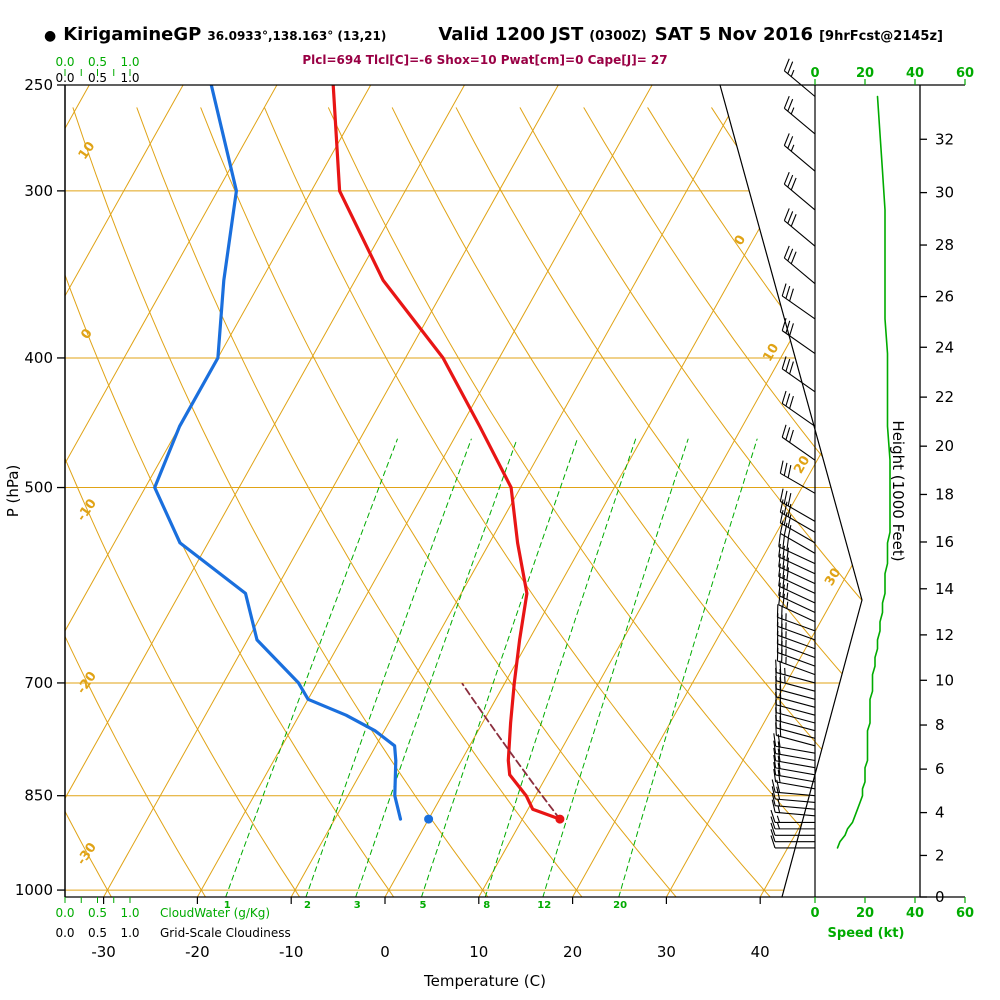 The width and height of the screenshot is (1000, 1000). I want to click on svg-text: 3, so click(357, 905).